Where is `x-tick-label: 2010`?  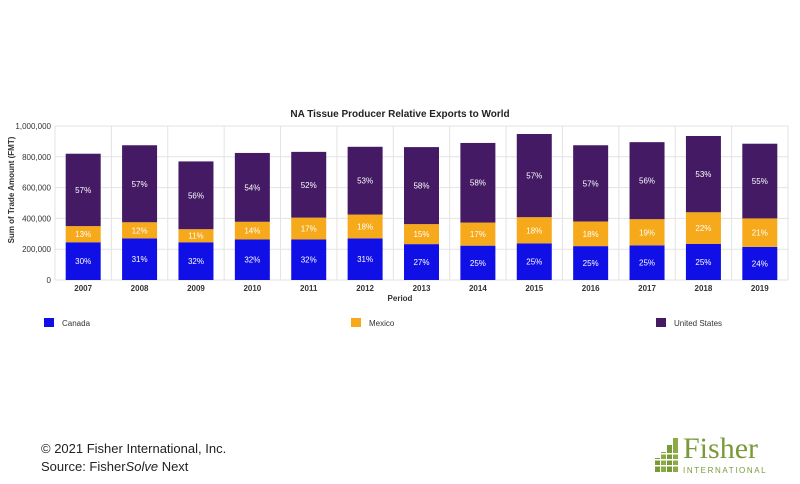
x-tick-label: 2010 is located at coordinates (252, 288).